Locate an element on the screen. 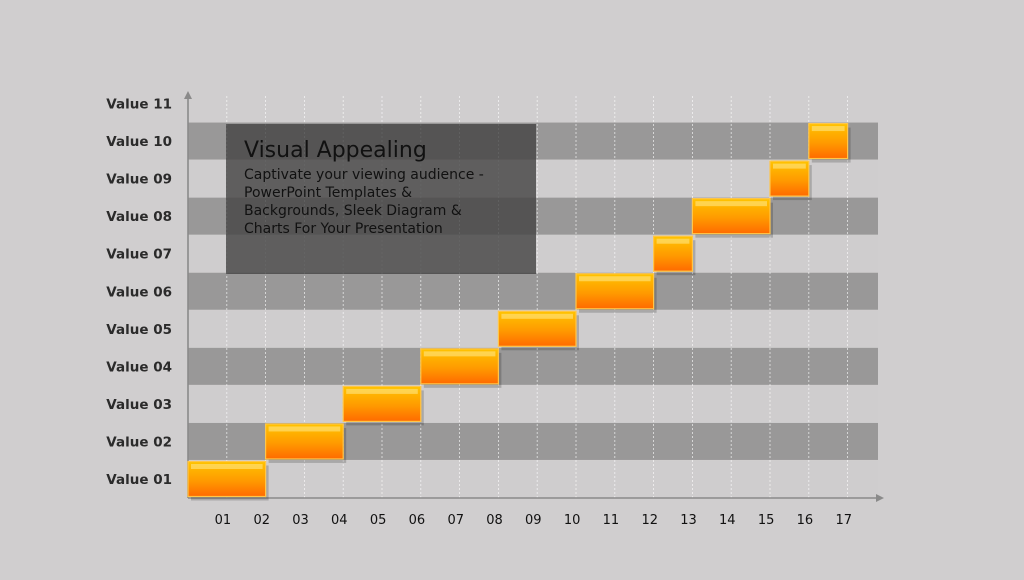 The width and height of the screenshot is (1024, 580). y-tick-label: Value 10 is located at coordinates (139, 142).